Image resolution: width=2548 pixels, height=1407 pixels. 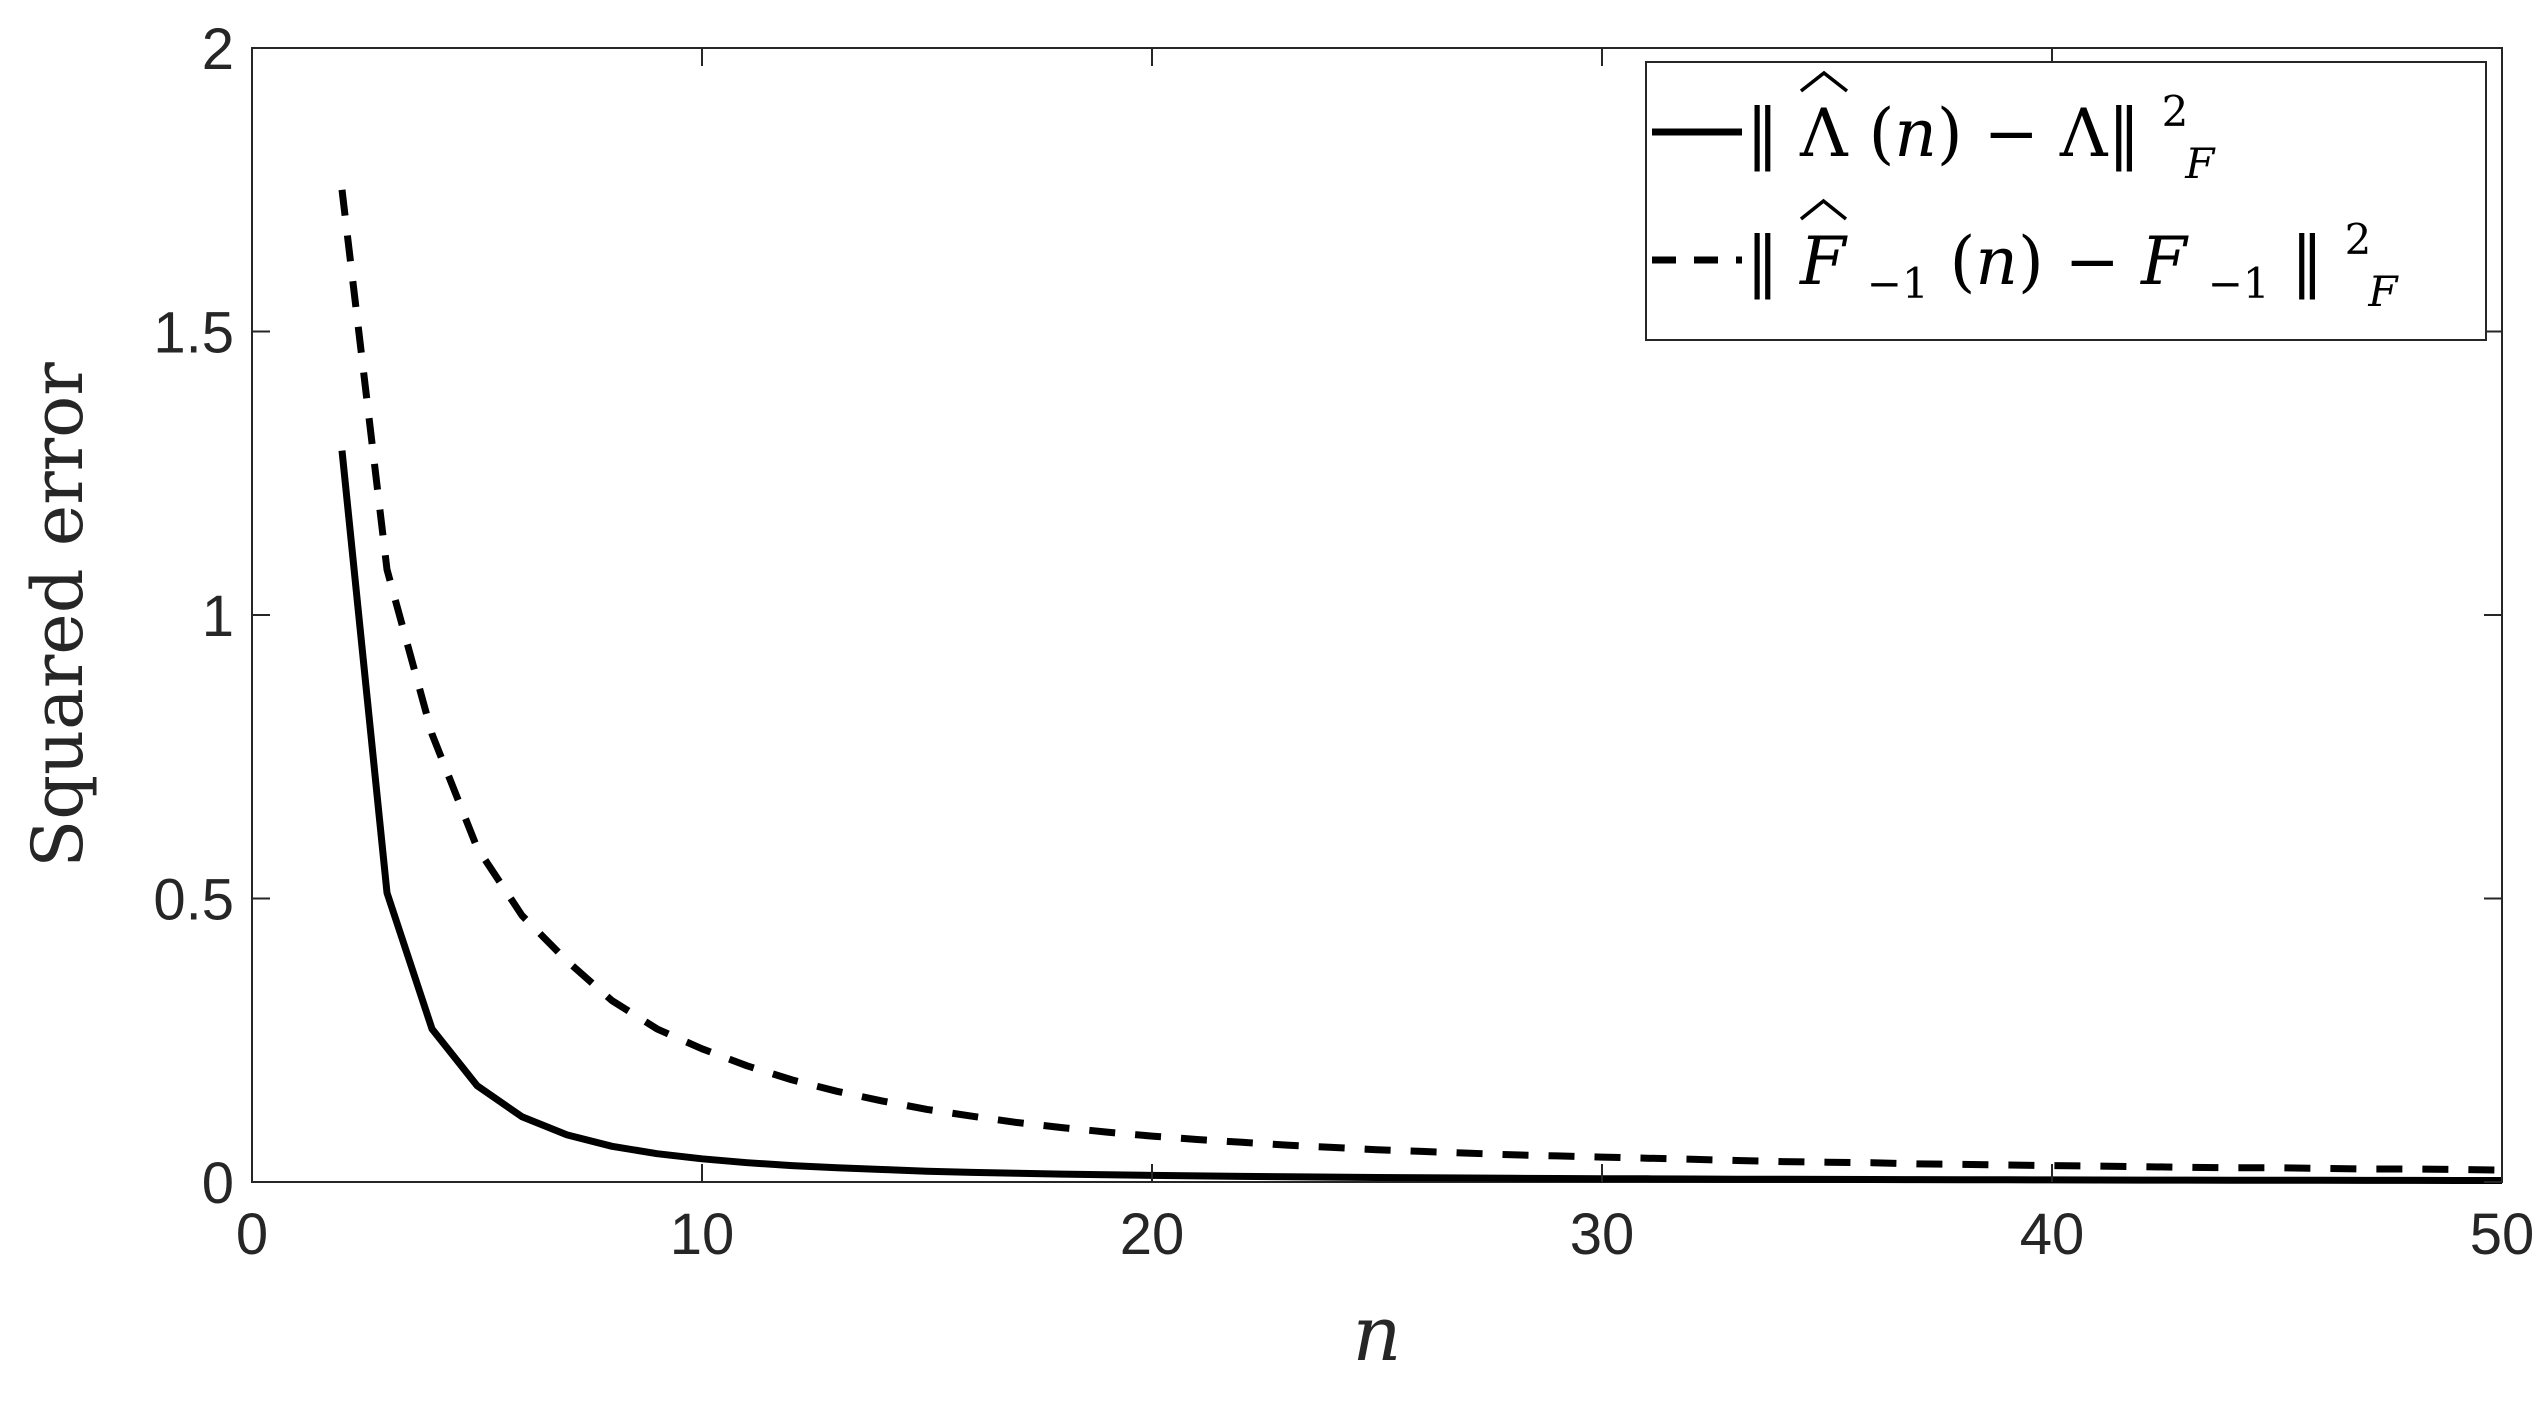 What do you see at coordinates (1824, 133) in the screenshot?
I see `lambda-hat-symbol: Λ` at bounding box center [1824, 133].